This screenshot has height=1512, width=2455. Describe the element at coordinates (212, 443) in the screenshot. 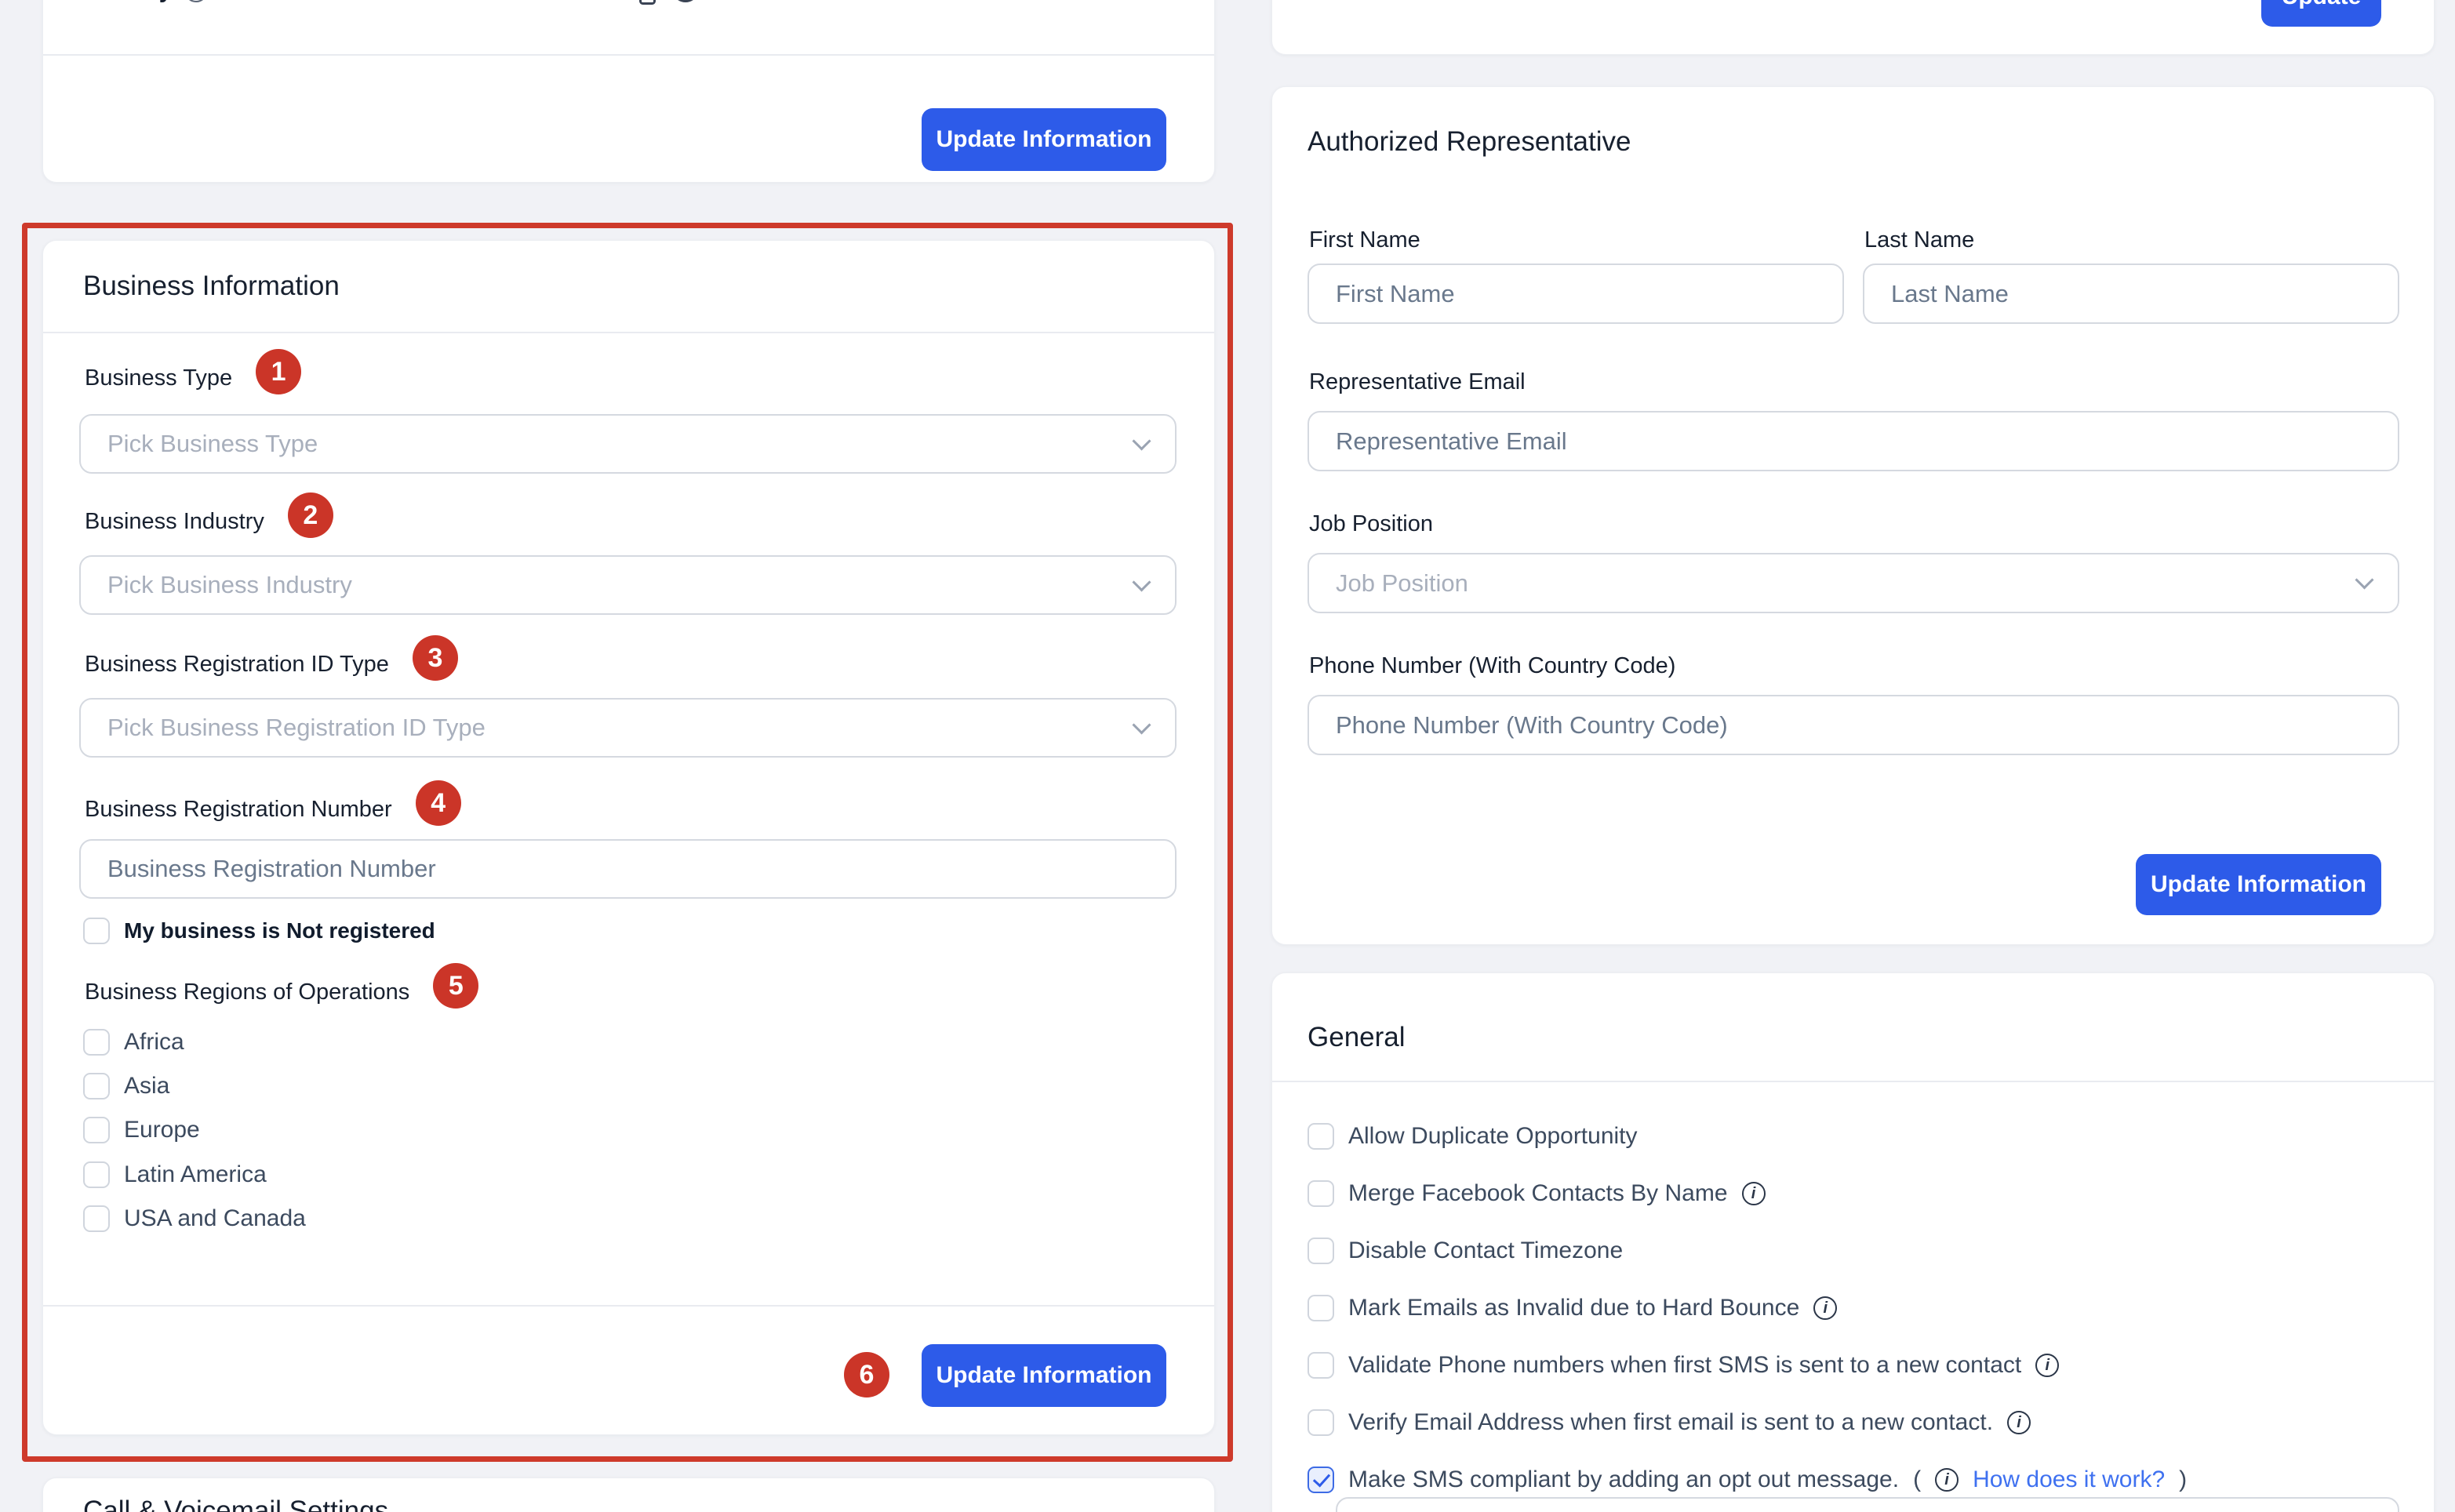

I see `business-type-placeholder: Pick Business Type` at that location.